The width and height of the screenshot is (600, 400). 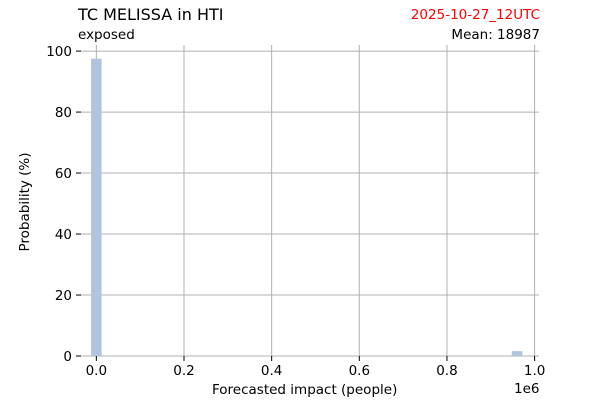 I want to click on chart-subtitle: exposed, so click(x=106, y=35).